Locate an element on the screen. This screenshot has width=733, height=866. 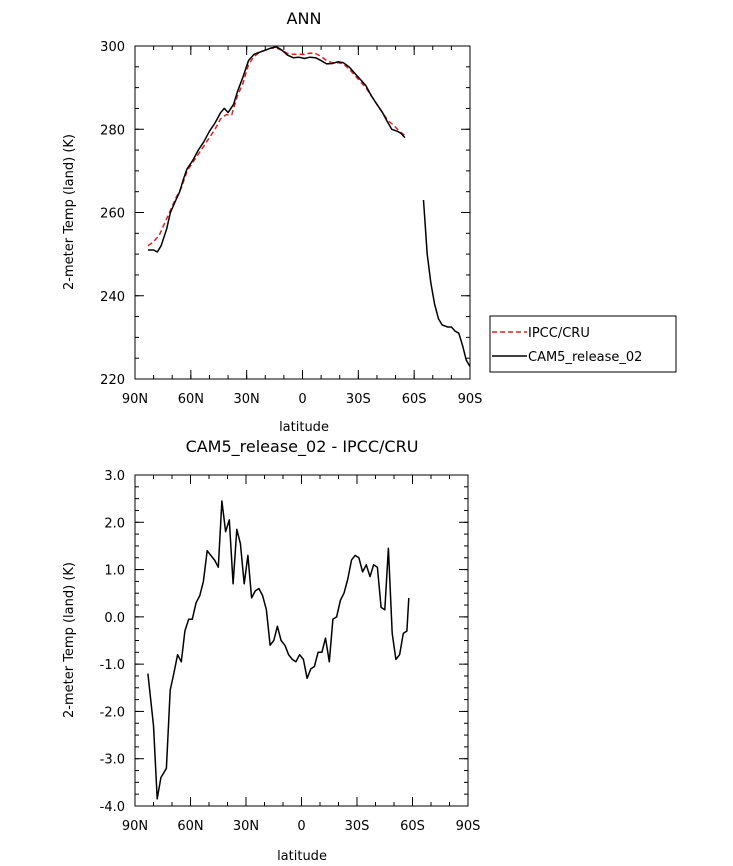
y-tick-label: 260 is located at coordinates (112, 214).